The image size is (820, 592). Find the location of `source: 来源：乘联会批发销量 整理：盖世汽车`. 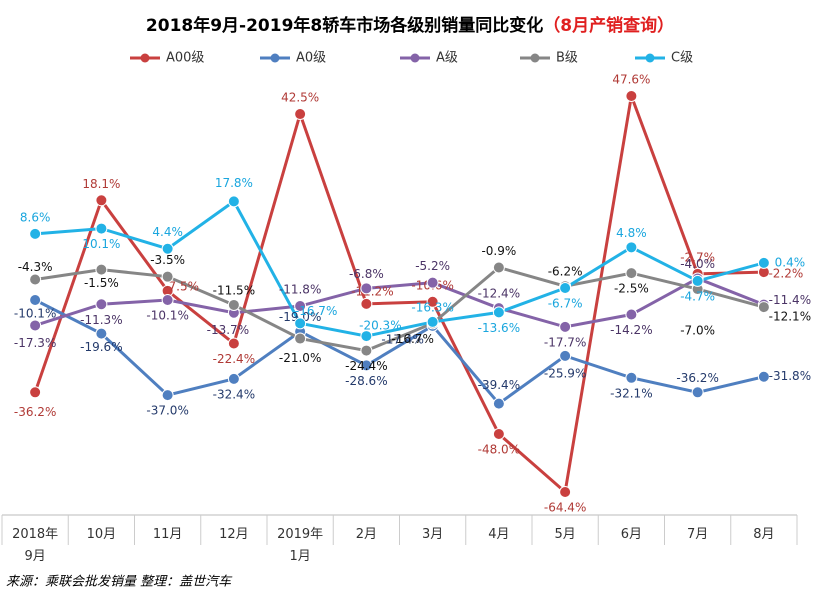

source: 来源：乘联会批发销量 整理：盖世汽车 is located at coordinates (119, 582).